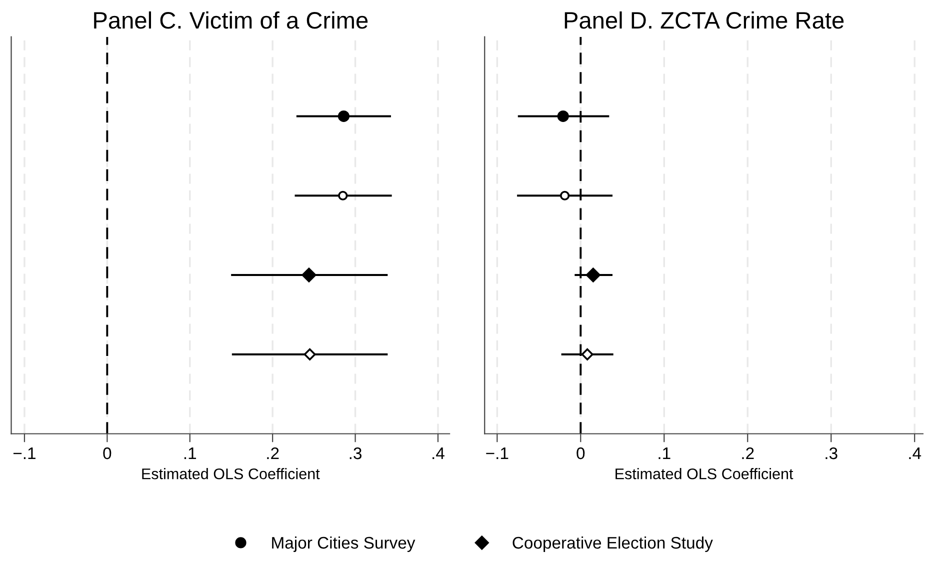  I want to click on legend-label: Cooperative Election Study, so click(612, 544).